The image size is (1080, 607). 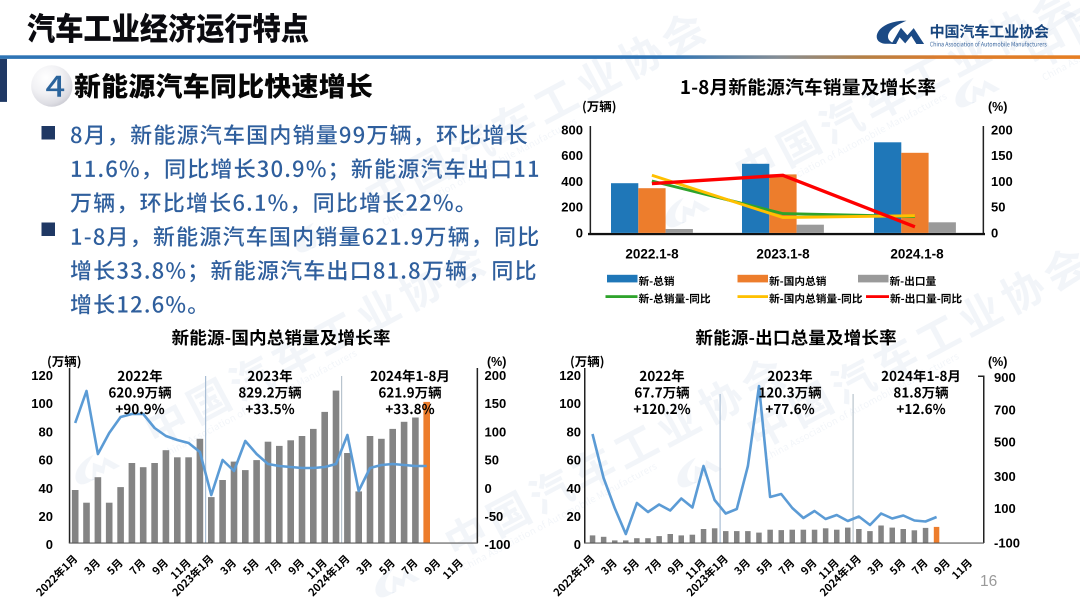 I want to click on svg-text: 700, so click(x=1005, y=410).